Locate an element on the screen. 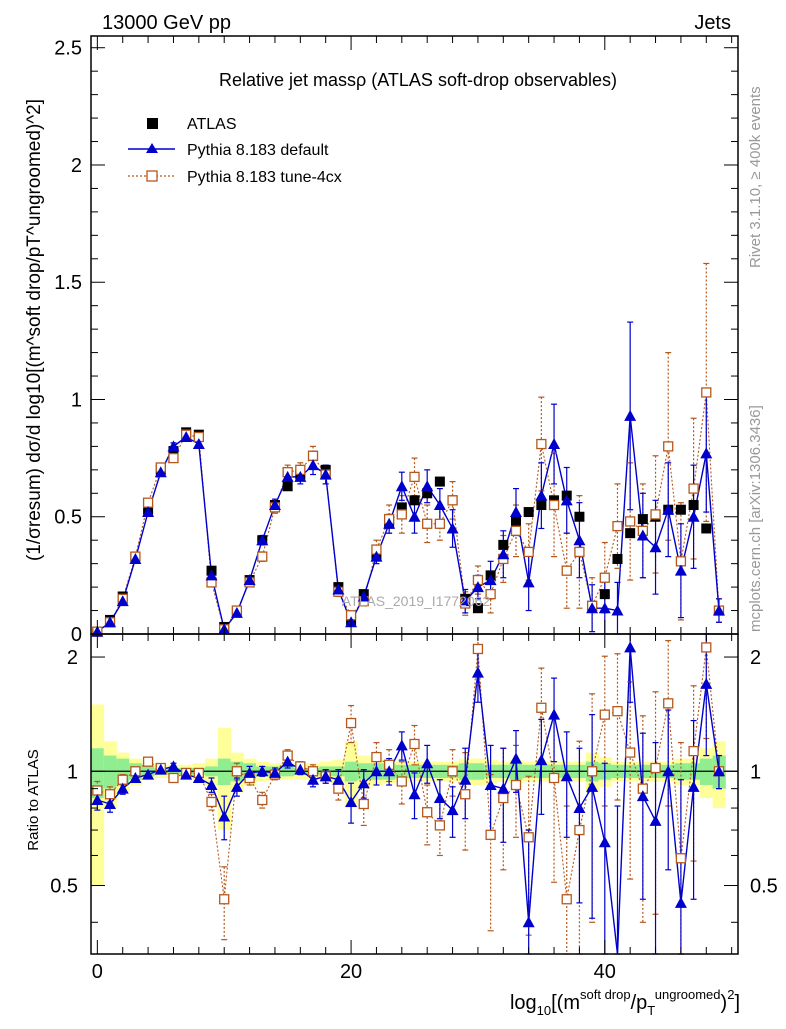 Image resolution: width=786 pixels, height=1029 pixels. x-label-sup3: 2 is located at coordinates (730, 994).